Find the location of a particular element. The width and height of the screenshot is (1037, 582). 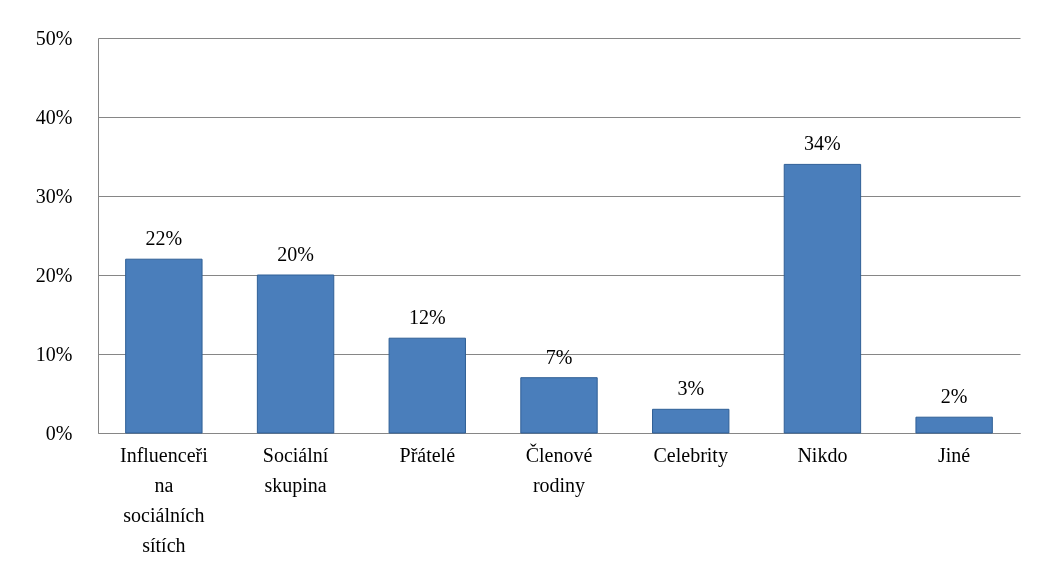

y-tick-label: 10% is located at coordinates (54, 353).